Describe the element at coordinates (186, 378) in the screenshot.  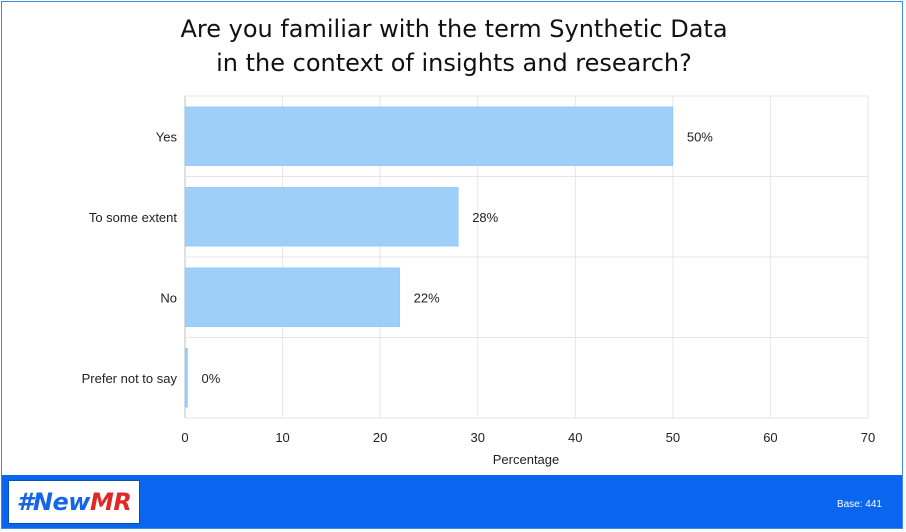
I see `bar-prefer-not-to-say` at that location.